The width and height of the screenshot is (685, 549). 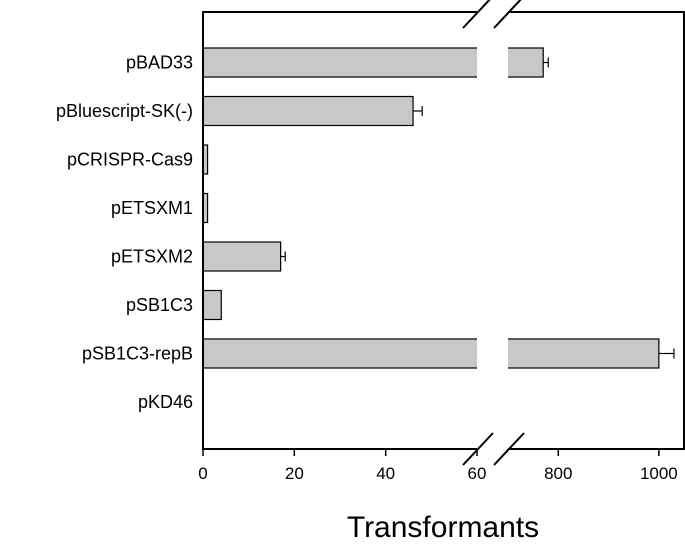 What do you see at coordinates (159, 63) in the screenshot?
I see `category-label: pBAD33` at bounding box center [159, 63].